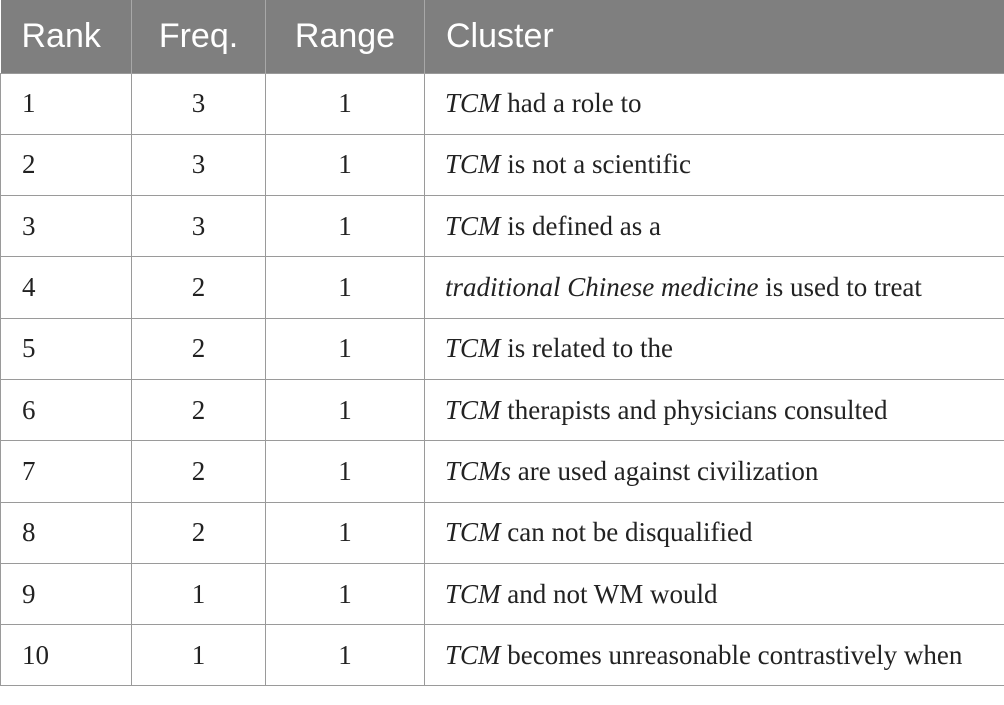  I want to click on rank-cell: 7, so click(66, 471).